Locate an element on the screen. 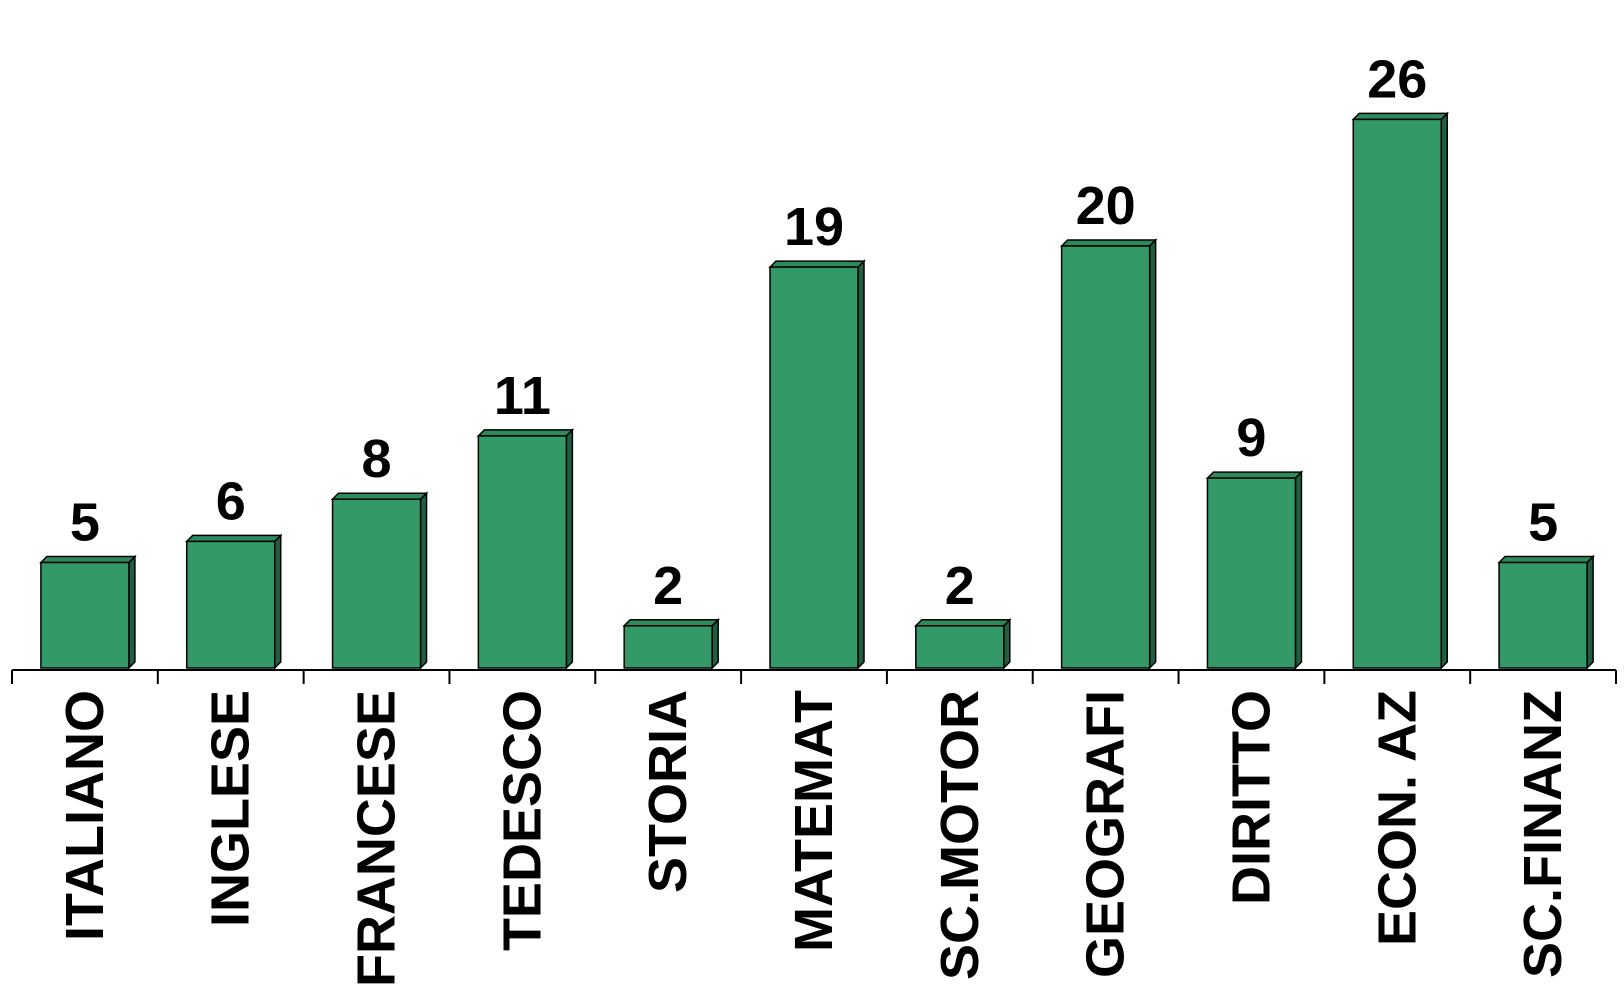 The image size is (1624, 1006). category-label: SC.FINANZ is located at coordinates (1543, 834).